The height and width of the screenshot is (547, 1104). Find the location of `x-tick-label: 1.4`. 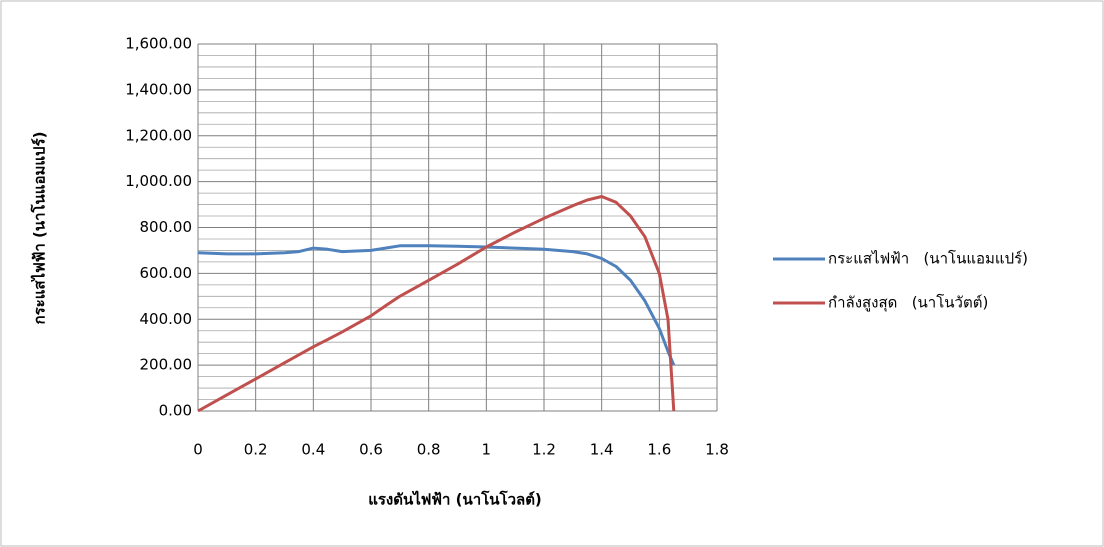

x-tick-label: 1.4 is located at coordinates (602, 450).